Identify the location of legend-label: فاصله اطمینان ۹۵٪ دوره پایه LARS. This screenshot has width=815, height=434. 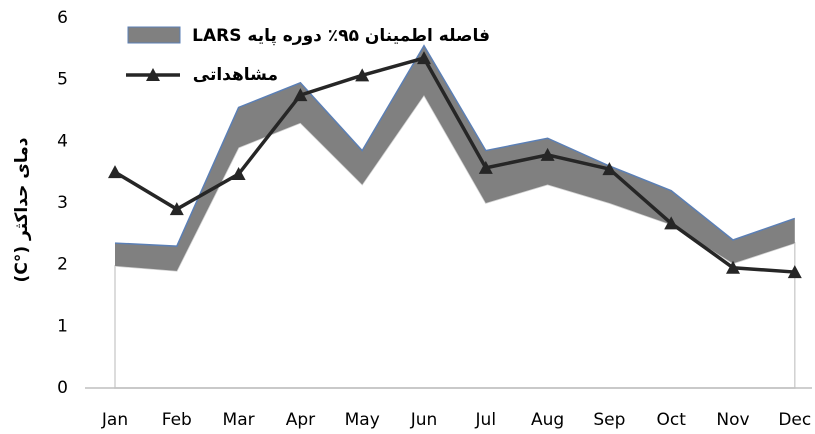
(341, 36).